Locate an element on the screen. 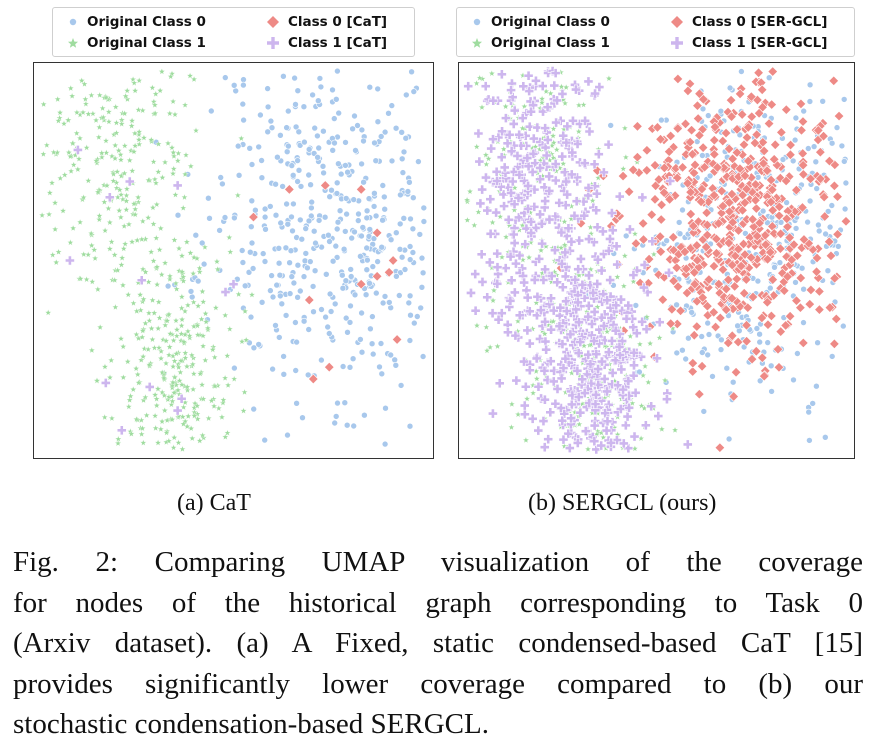 Image resolution: width=871 pixels, height=748 pixels. diamond-marker-icon is located at coordinates (273, 22).